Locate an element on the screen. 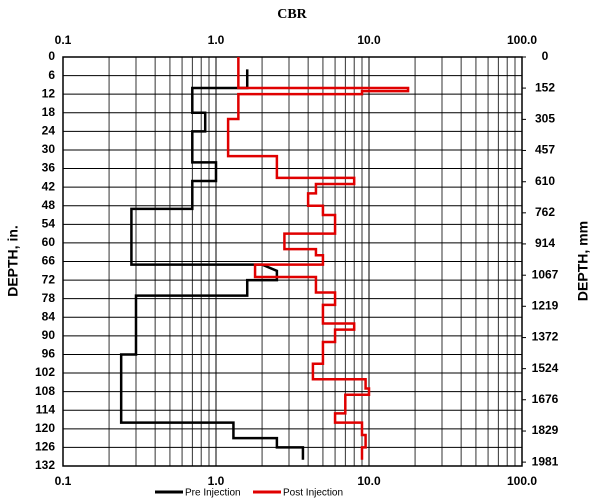  chart-title: CBR is located at coordinates (292, 14).